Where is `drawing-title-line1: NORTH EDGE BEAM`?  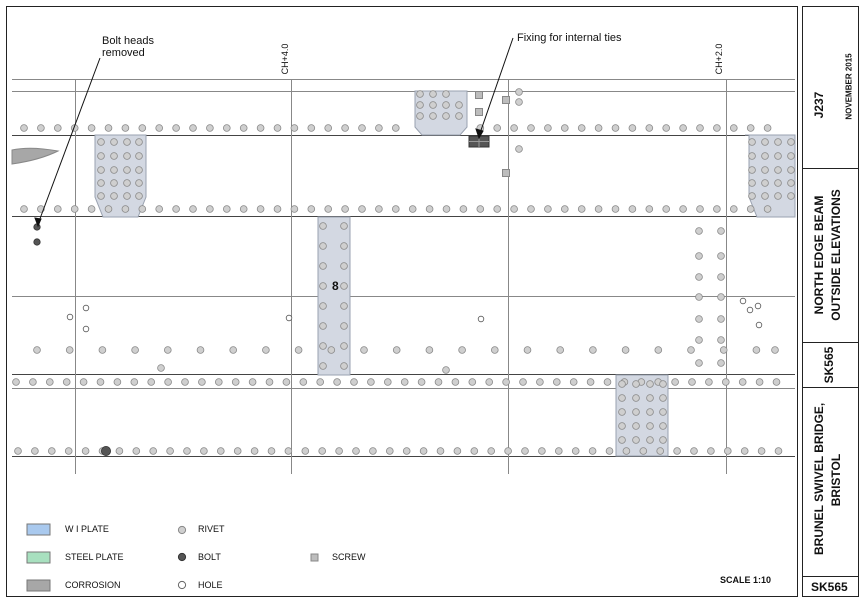 drawing-title-line1: NORTH EDGE BEAM is located at coordinates (819, 255).